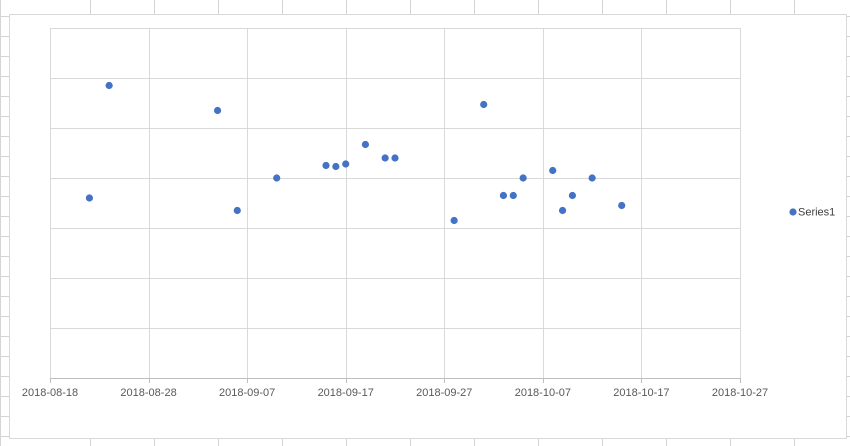 Image resolution: width=850 pixels, height=446 pixels. I want to click on x-axis, so click(395, 380).